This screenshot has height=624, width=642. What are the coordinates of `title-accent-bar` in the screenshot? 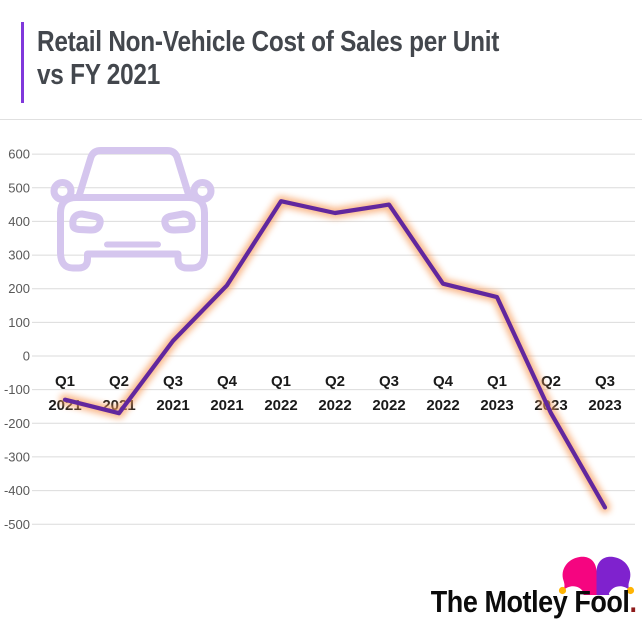 It's located at (22, 62).